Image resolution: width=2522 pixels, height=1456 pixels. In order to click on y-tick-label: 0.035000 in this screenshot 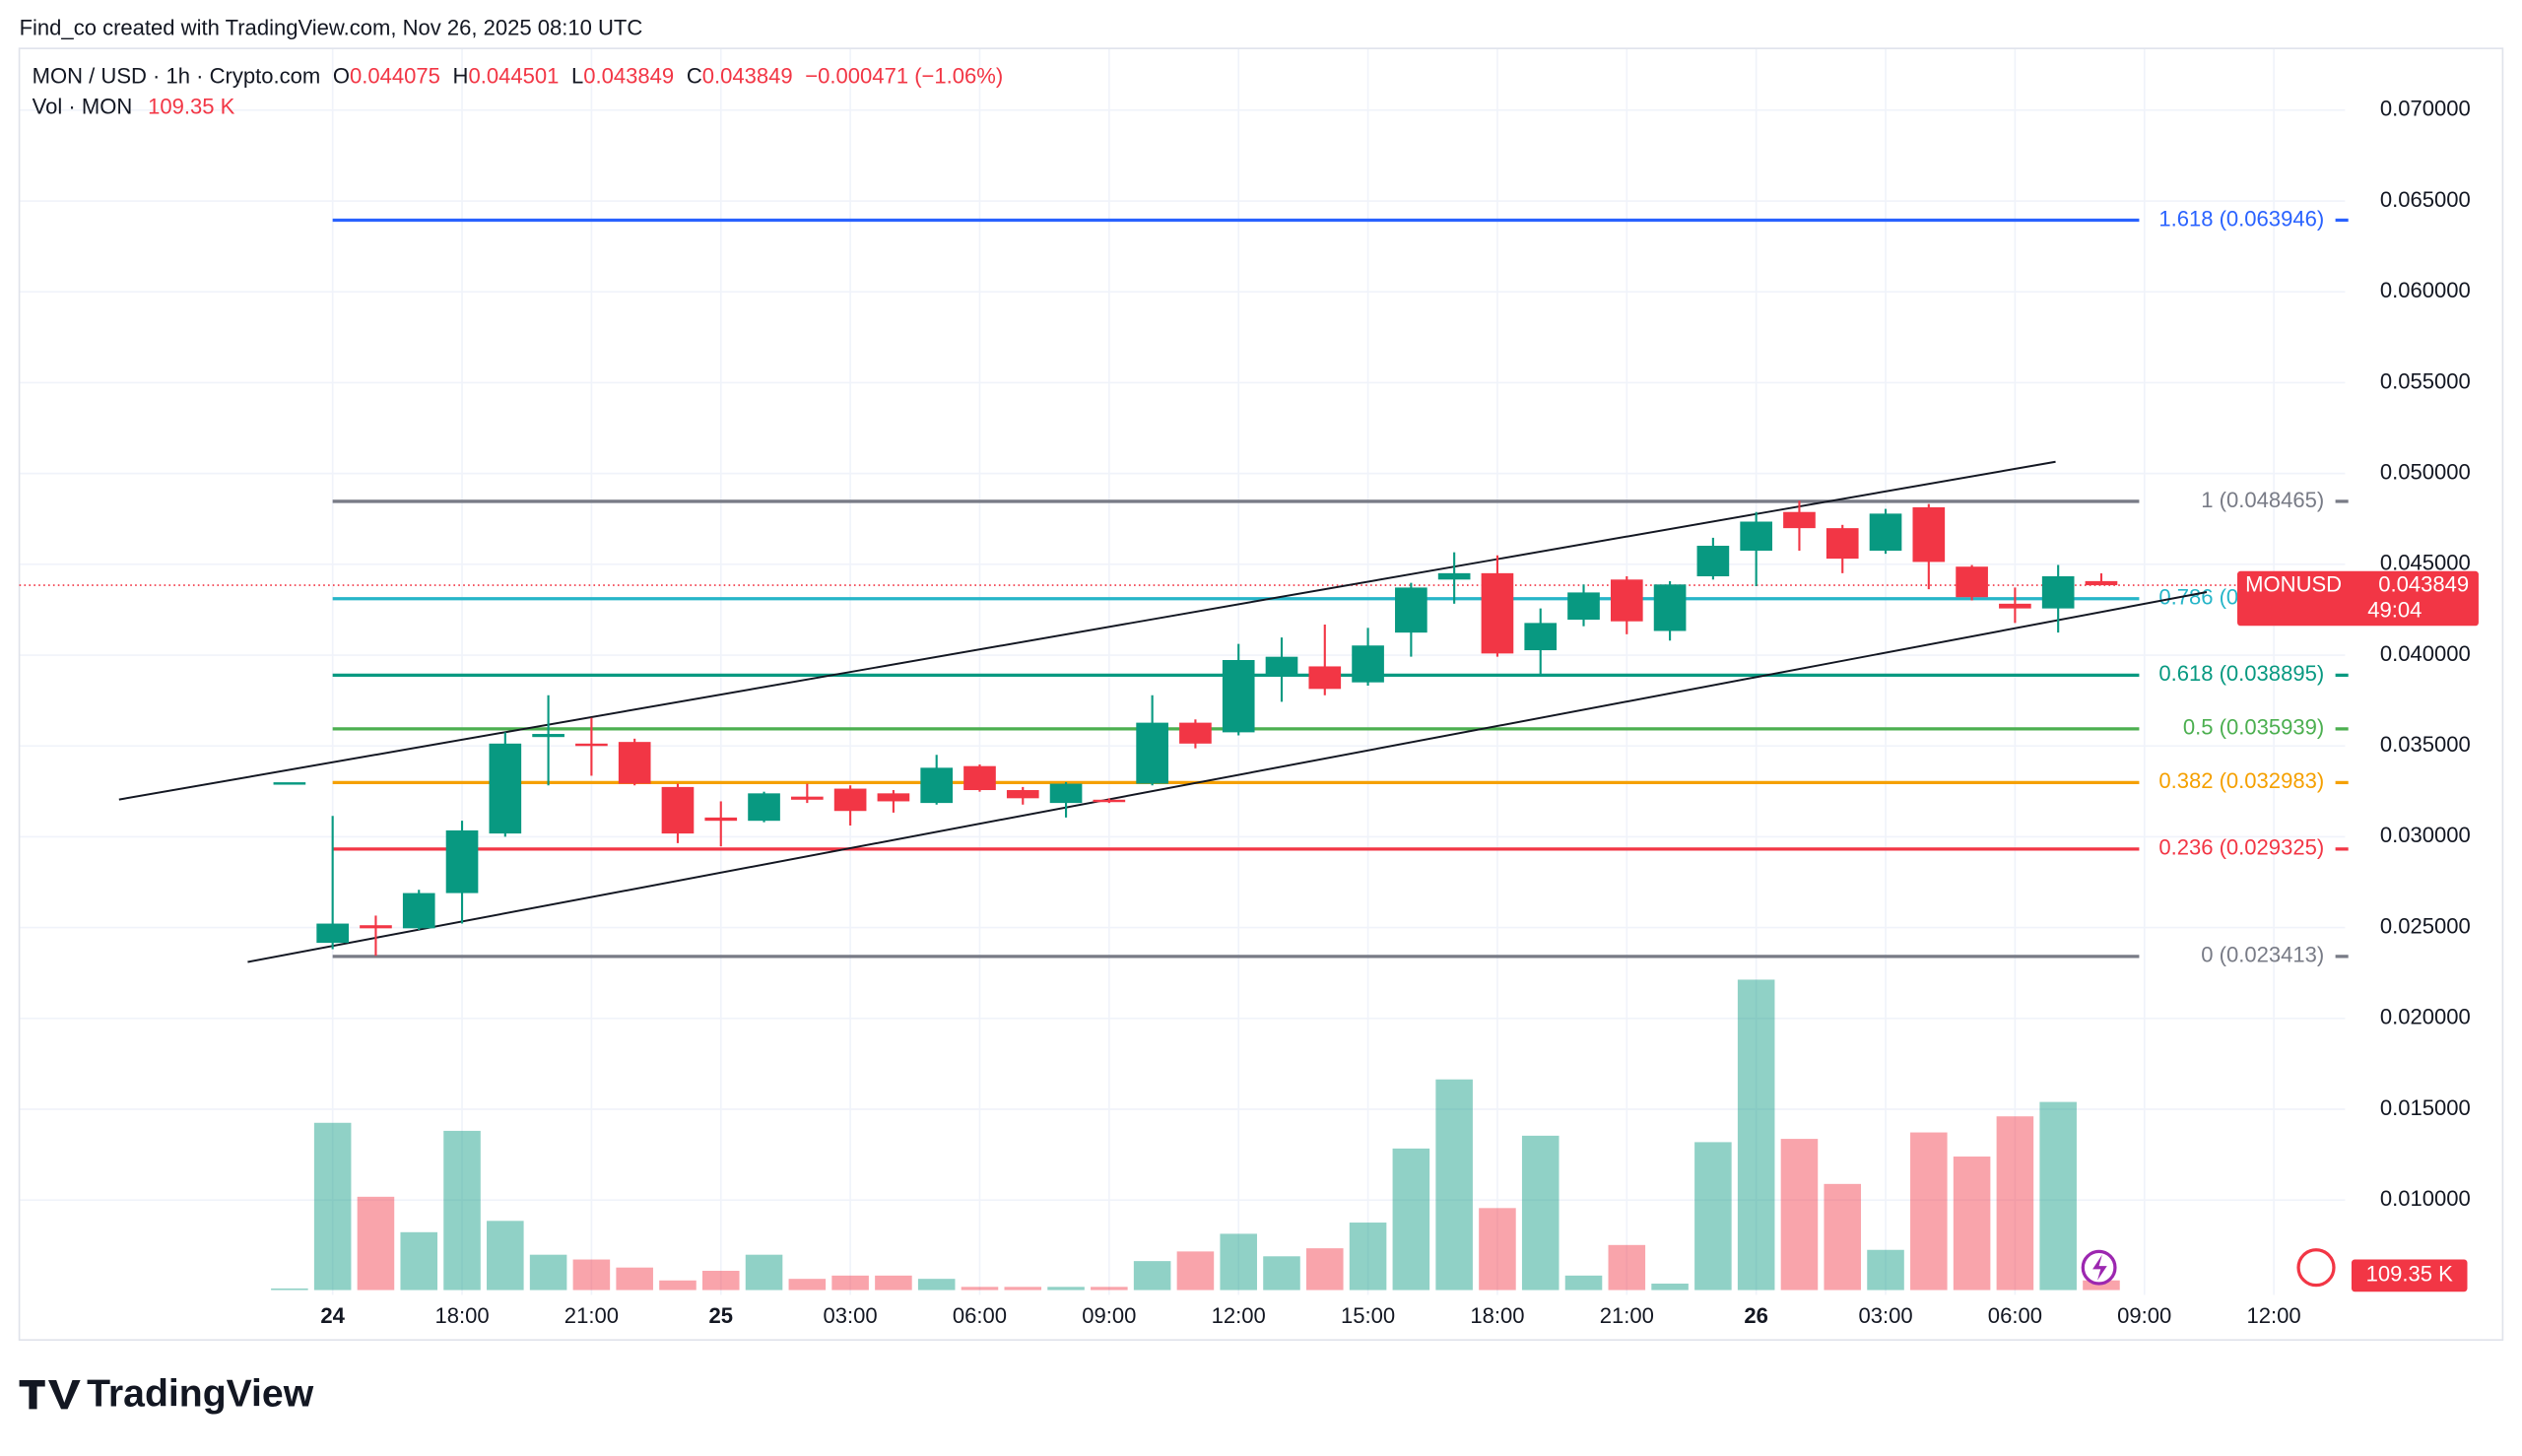, I will do `click(2425, 744)`.